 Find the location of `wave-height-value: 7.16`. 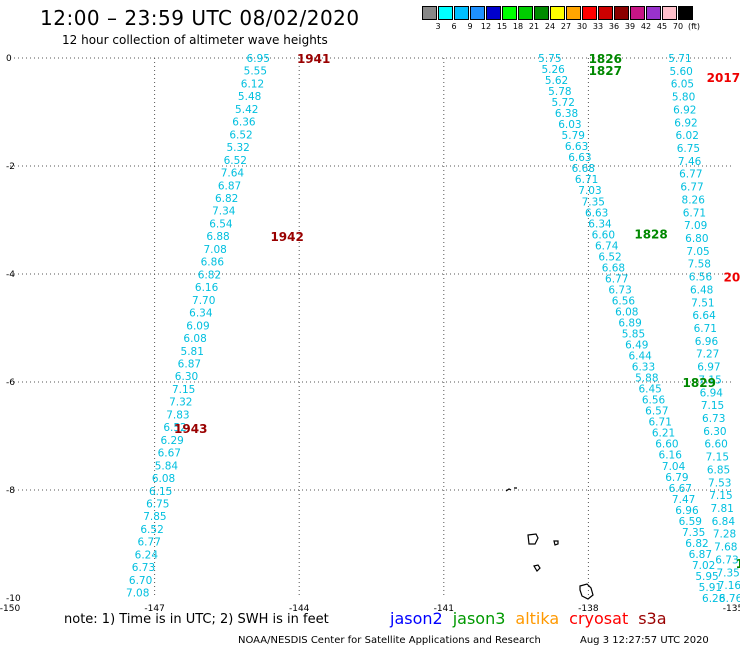

wave-height-value: 7.16 is located at coordinates (729, 586).